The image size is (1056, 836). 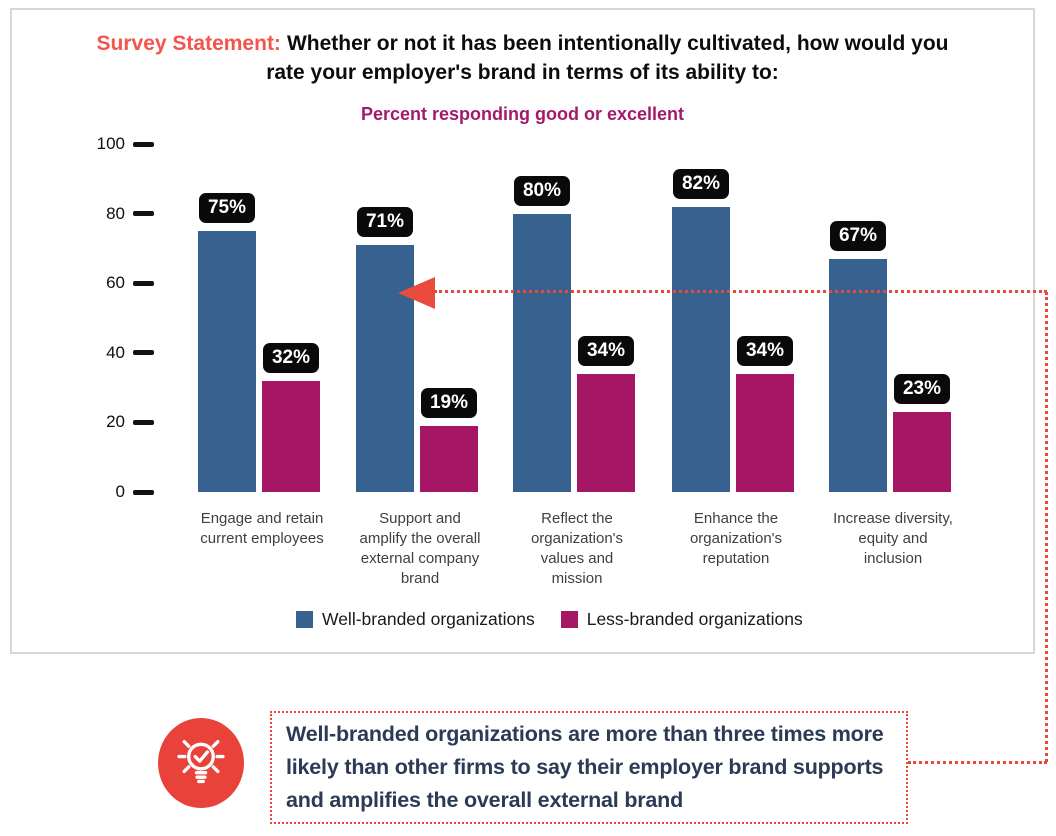 I want to click on y-axis-tick-label: 80, so click(x=115, y=213).